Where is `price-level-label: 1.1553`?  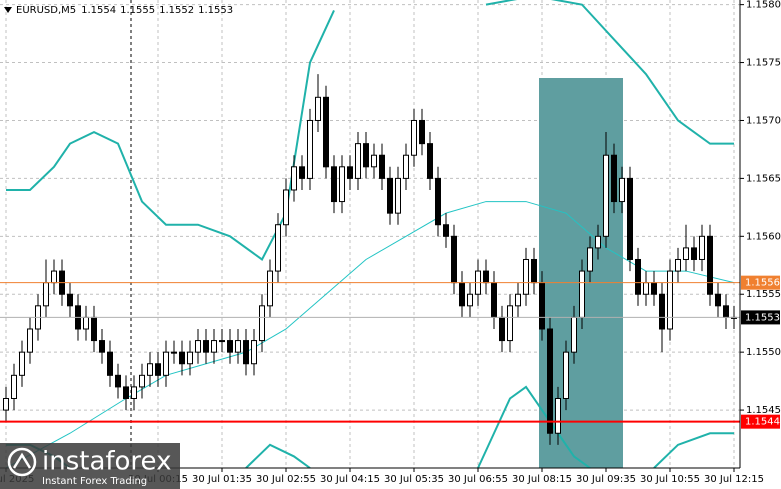 price-level-label: 1.1553 is located at coordinates (762, 317).